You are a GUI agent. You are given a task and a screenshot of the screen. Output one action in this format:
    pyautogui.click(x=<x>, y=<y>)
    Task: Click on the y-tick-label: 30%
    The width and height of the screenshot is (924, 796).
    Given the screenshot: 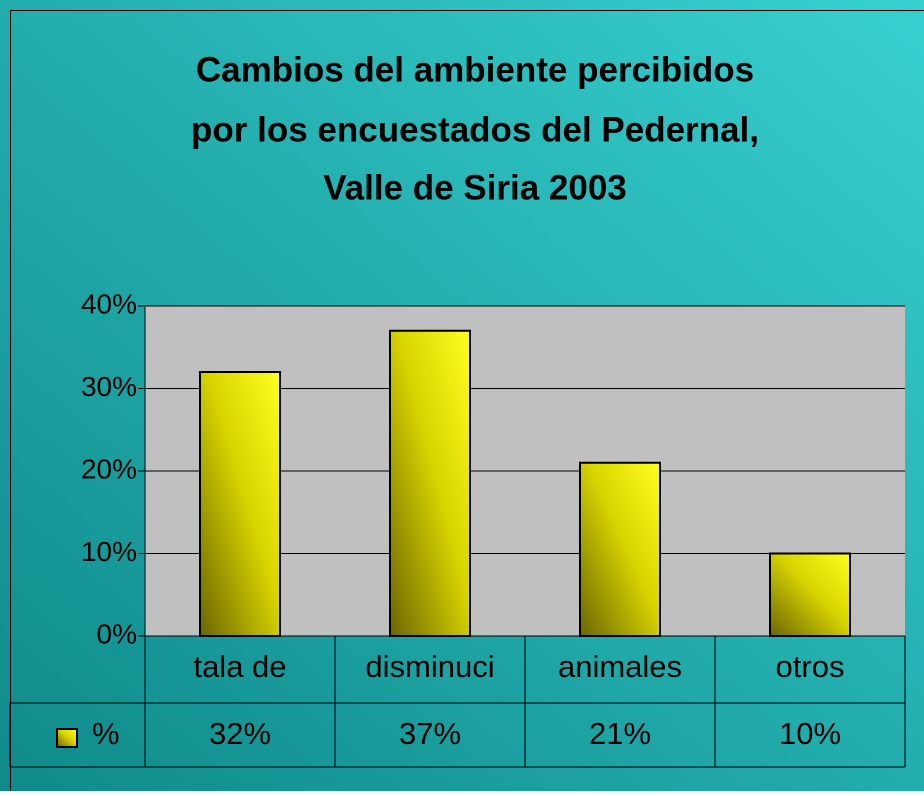 What is the action you would take?
    pyautogui.click(x=109, y=386)
    